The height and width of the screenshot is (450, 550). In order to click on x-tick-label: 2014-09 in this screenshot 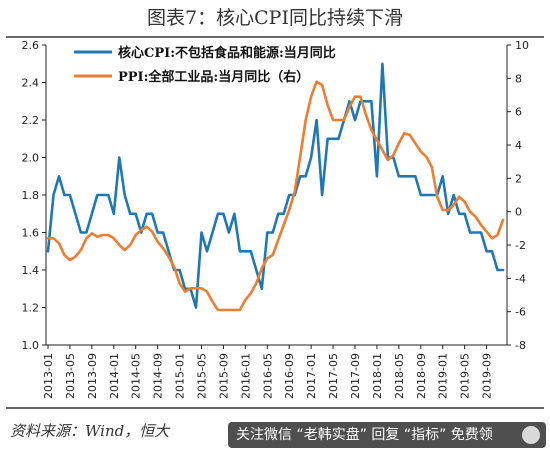, I will do `click(158, 376)`.